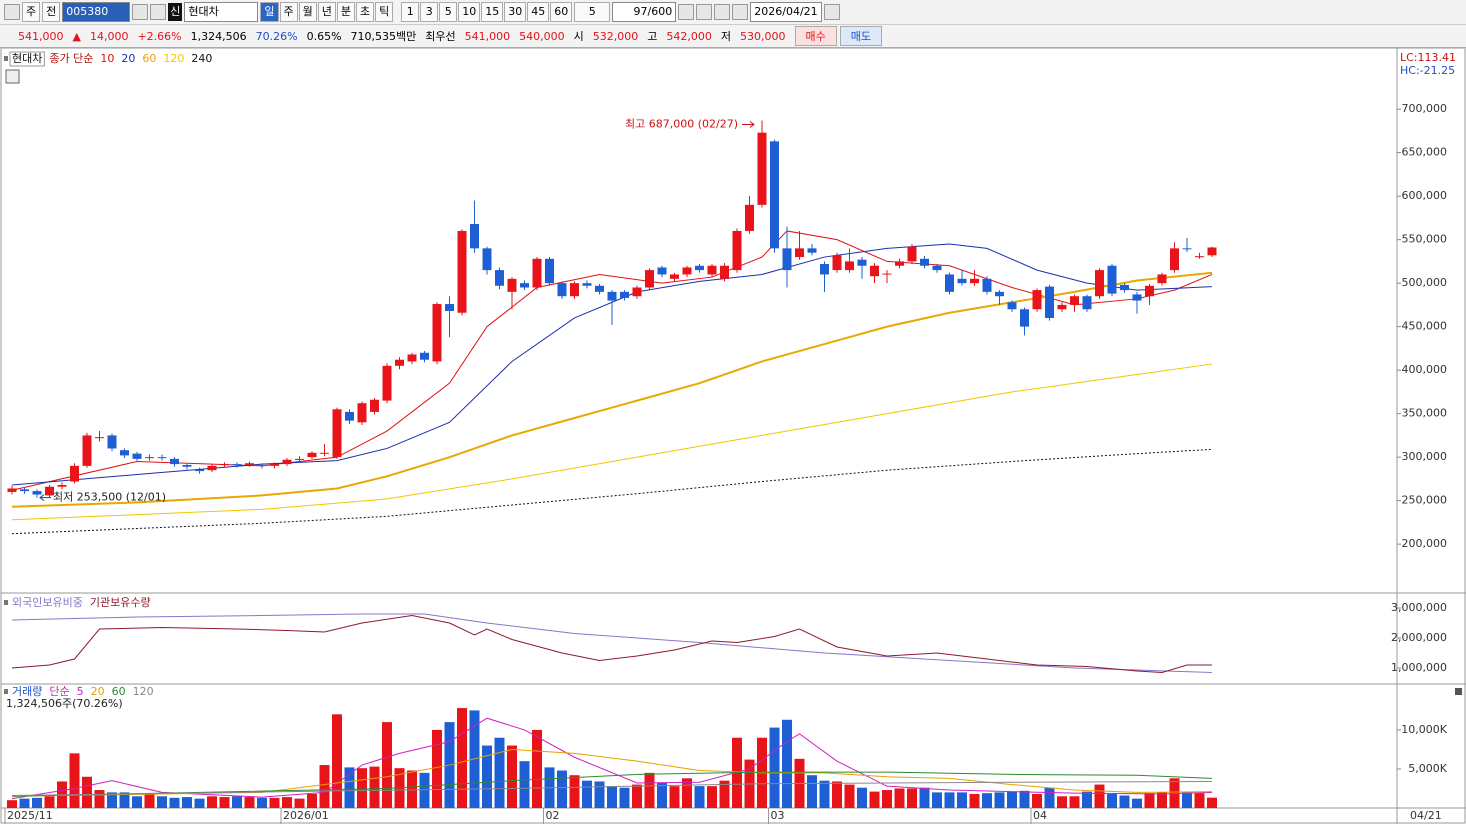 The image size is (1466, 824). Describe the element at coordinates (128, 58) in the screenshot. I see `legend-entry: 20` at that location.